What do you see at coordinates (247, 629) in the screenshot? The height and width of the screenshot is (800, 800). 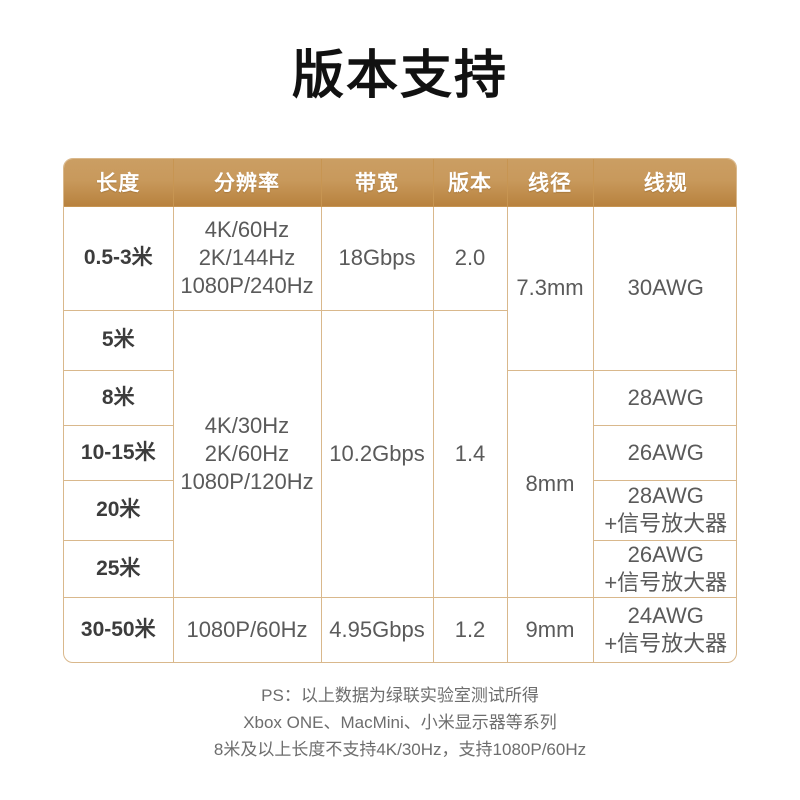 I see `cell-resolution-block-3: 1080P/60Hz` at bounding box center [247, 629].